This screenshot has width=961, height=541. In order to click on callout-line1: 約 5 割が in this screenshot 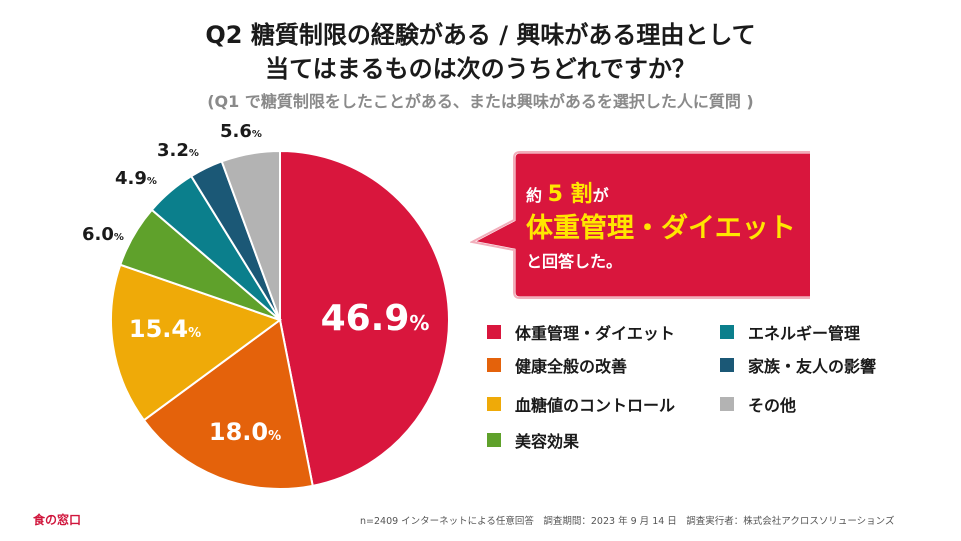, I will do `click(691, 192)`.